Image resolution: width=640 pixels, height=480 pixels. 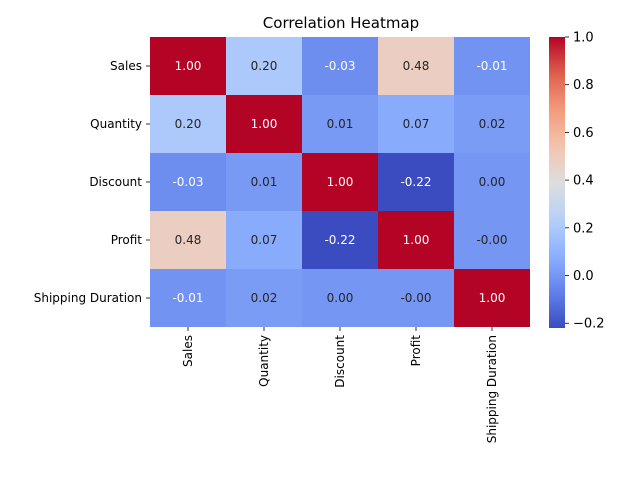 What do you see at coordinates (340, 361) in the screenshot?
I see `column-tick-label: Discount` at bounding box center [340, 361].